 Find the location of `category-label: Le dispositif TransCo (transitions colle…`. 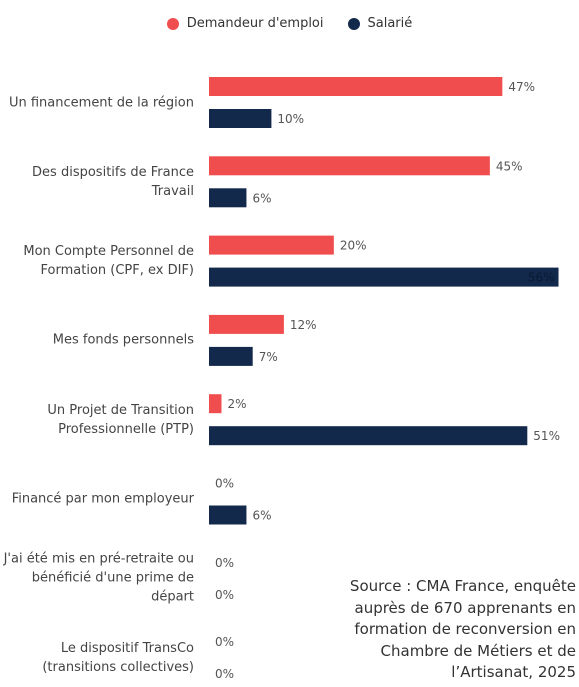

category-label: Le dispositif TransCo (transitions colle… is located at coordinates (118, 657).